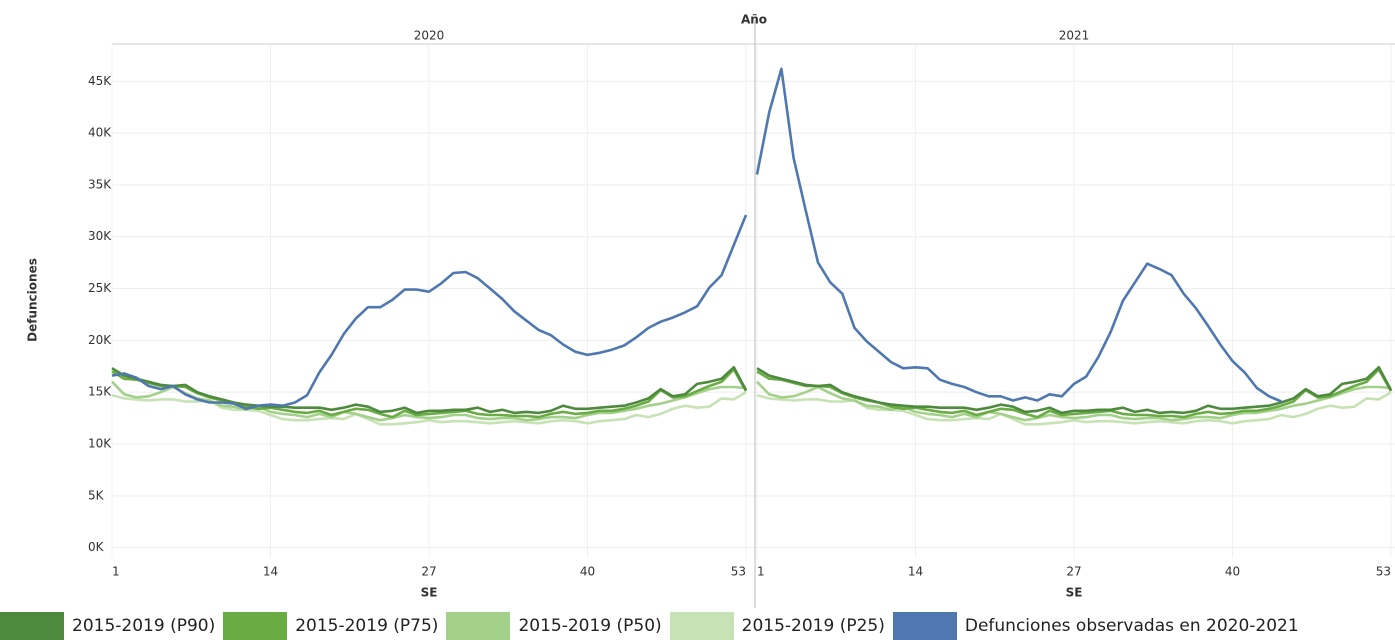  What do you see at coordinates (100, 184) in the screenshot?
I see `y-tick-label: 35K` at bounding box center [100, 184].